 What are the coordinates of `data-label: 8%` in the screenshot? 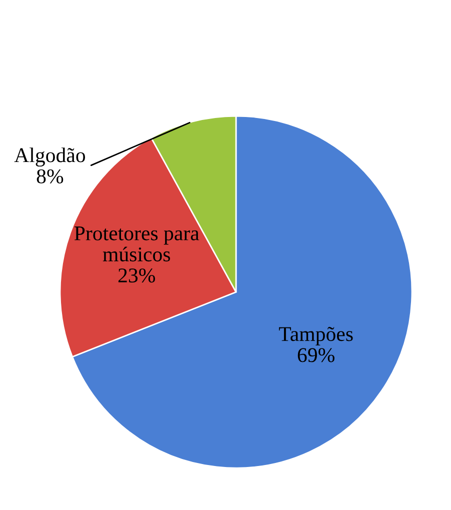 It's located at (50, 176).